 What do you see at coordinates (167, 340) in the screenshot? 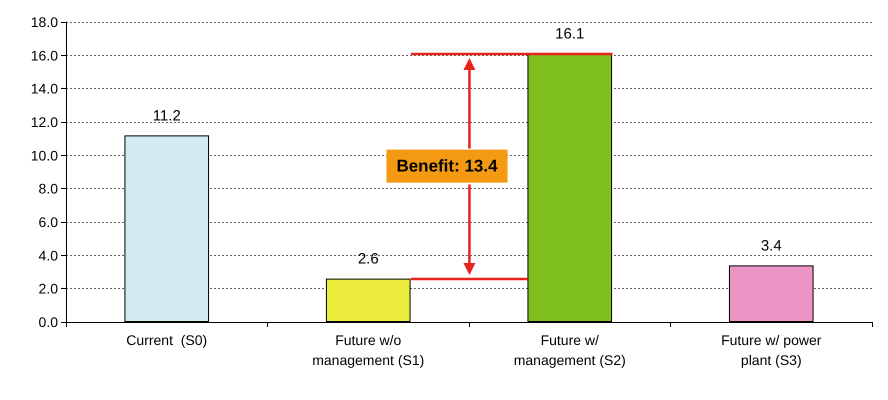
I see `x-tick-label: Current (S0)` at bounding box center [167, 340].